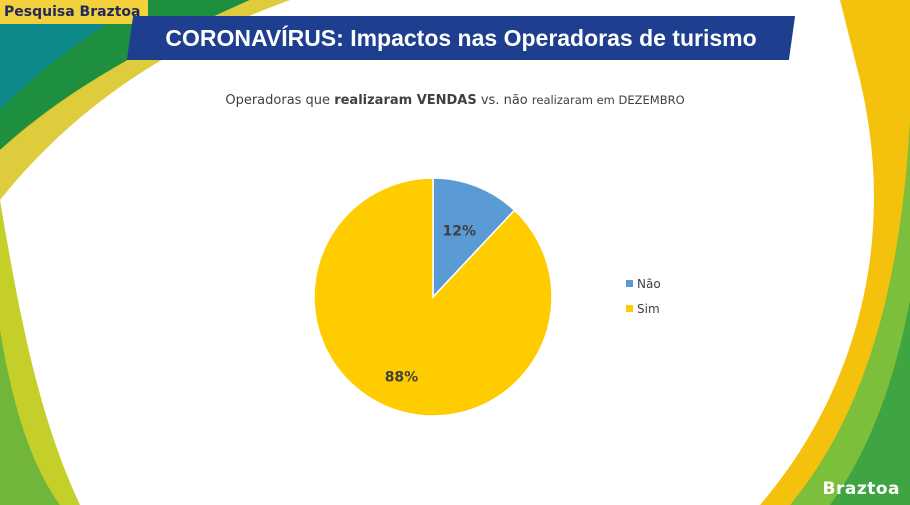 This screenshot has height=505, width=910. I want to click on pie-slice-sim, so click(433, 297).